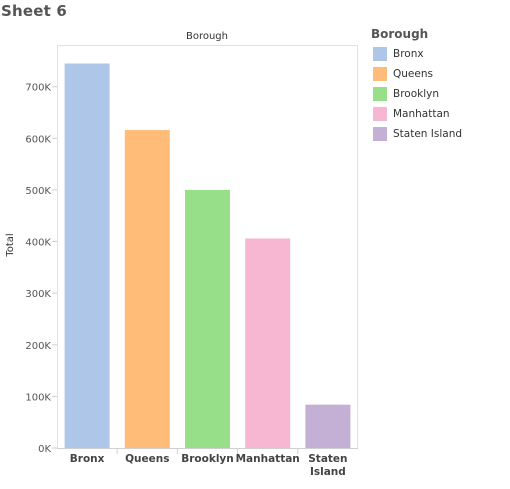  I want to click on legend-item-staten-island: Staten Island, so click(416, 134).